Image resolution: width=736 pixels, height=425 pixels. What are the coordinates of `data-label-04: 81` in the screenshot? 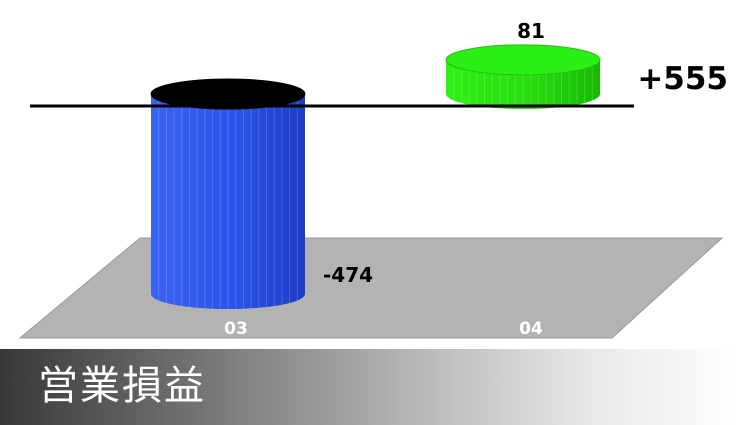 It's located at (531, 31).